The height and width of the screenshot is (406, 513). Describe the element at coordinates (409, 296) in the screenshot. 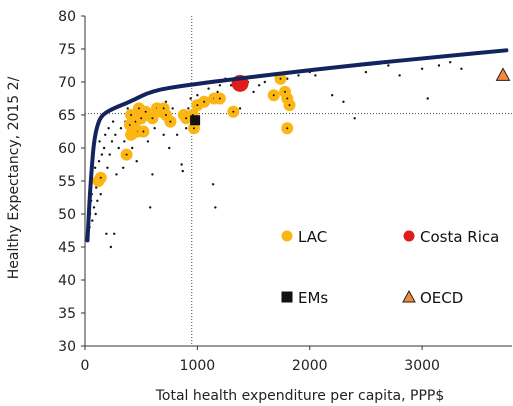

I see `legend-marker-oecd` at that location.